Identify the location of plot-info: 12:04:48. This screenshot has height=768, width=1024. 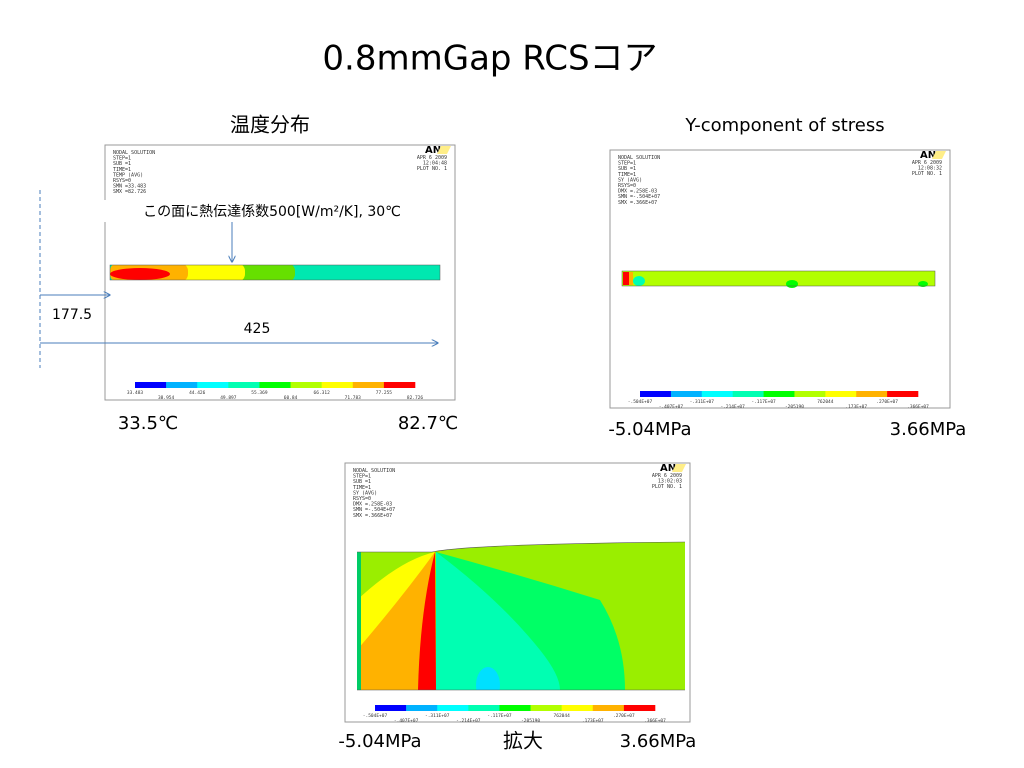
(435, 164).